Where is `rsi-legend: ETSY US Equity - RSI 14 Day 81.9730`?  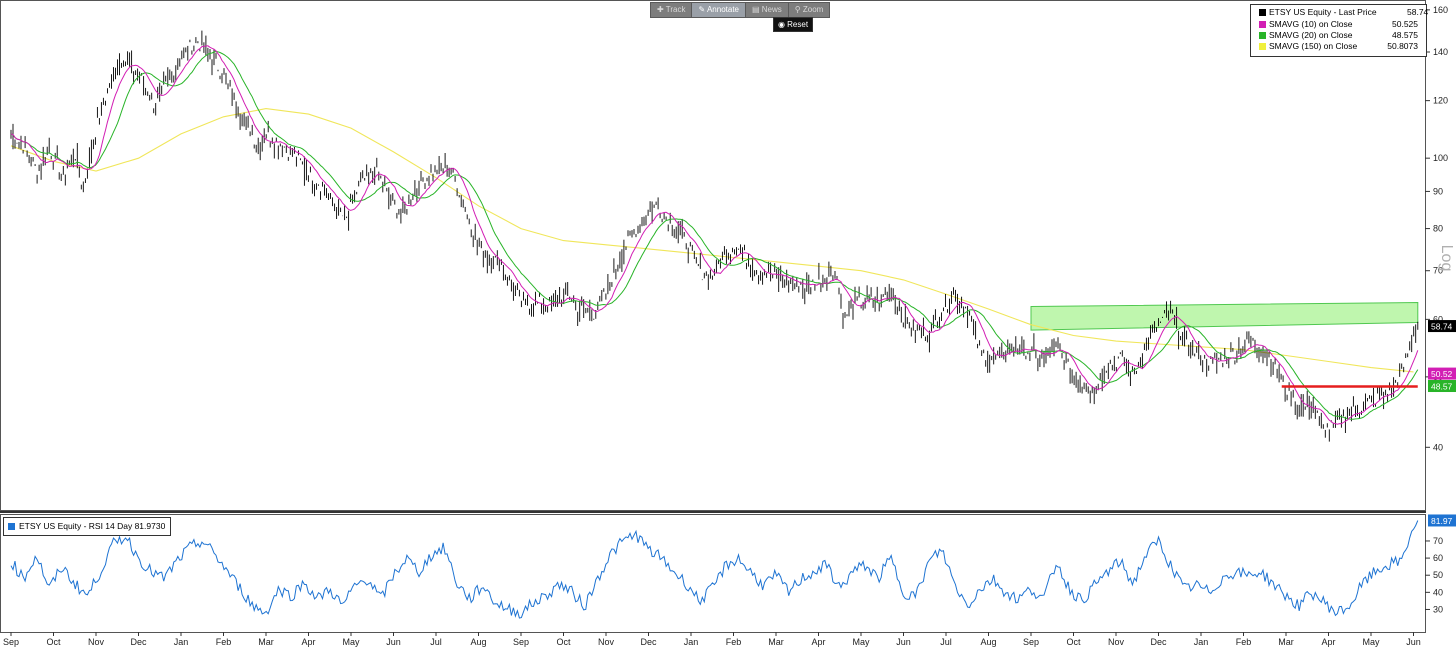 rsi-legend: ETSY US Equity - RSI 14 Day 81.9730 is located at coordinates (87, 526).